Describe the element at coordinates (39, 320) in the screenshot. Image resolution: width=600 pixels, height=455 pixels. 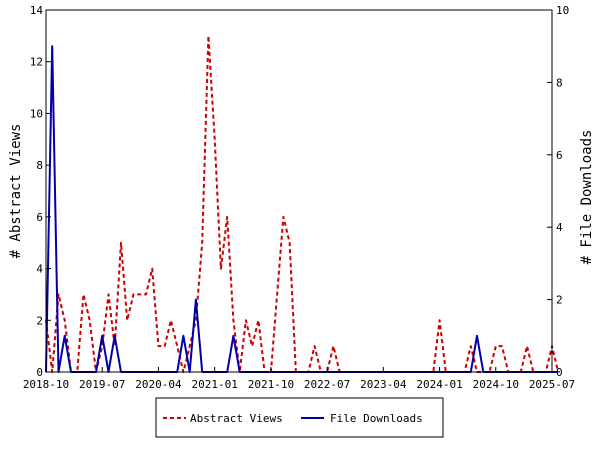
I see `y-left-tick-label: 2` at that location.